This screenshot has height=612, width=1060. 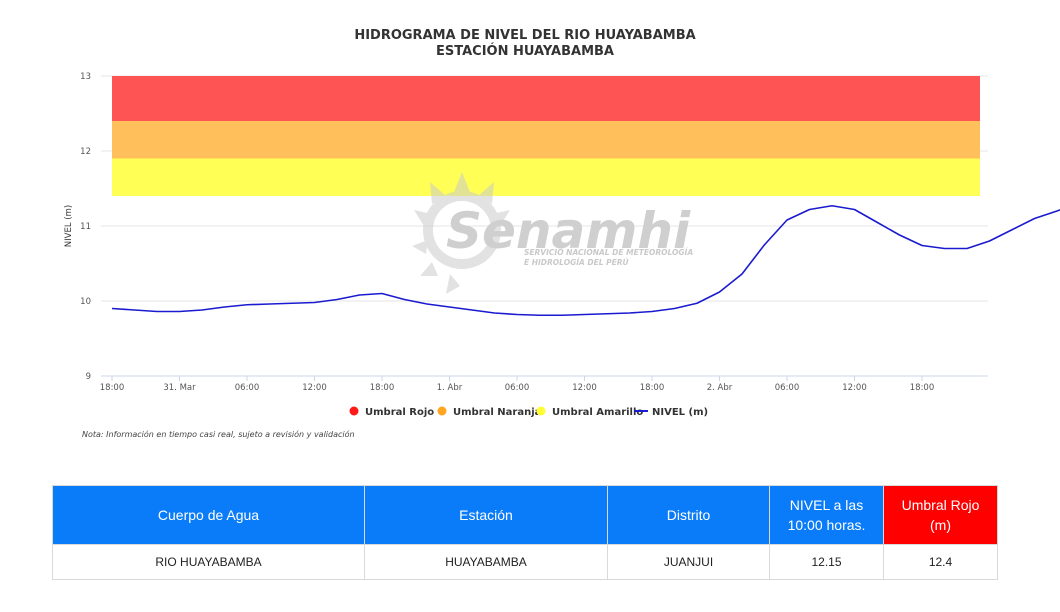 I want to click on header-nivel-line2: 10:00 horas., so click(x=826, y=525).